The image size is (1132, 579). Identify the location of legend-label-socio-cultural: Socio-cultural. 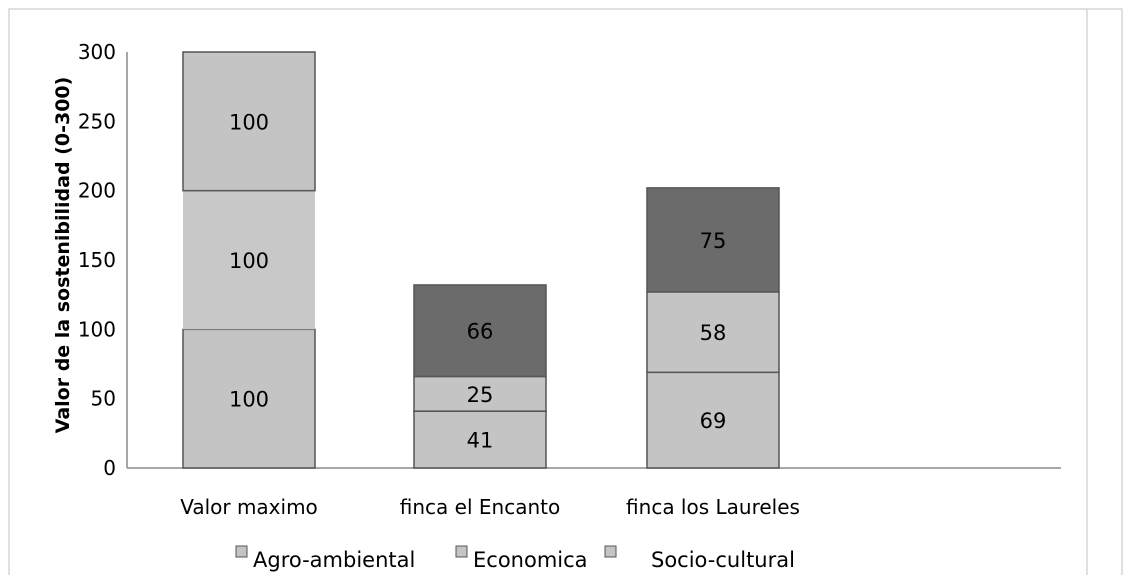
(723, 560).